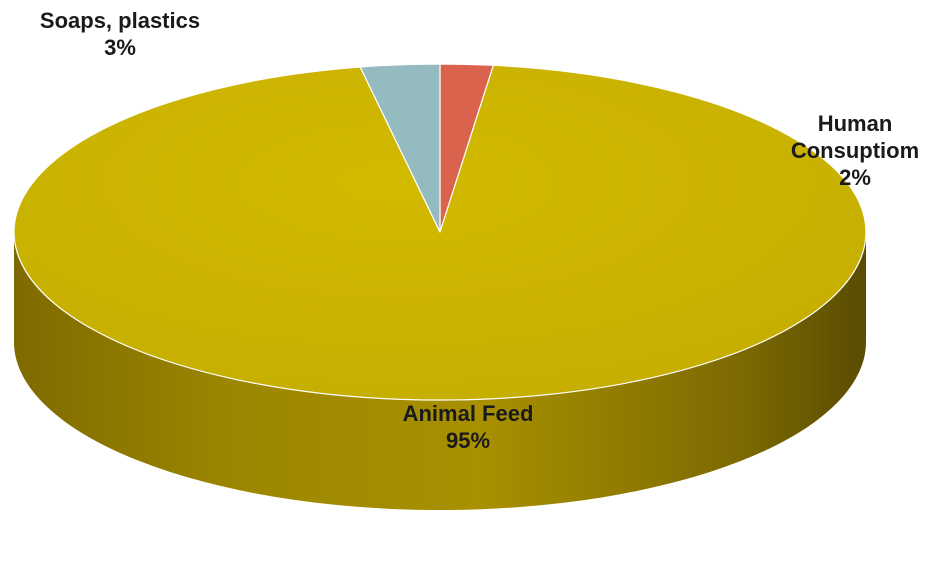 The width and height of the screenshot is (932, 572). I want to click on slice-label-animal-feed: Animal Feed 95%, so click(468, 427).